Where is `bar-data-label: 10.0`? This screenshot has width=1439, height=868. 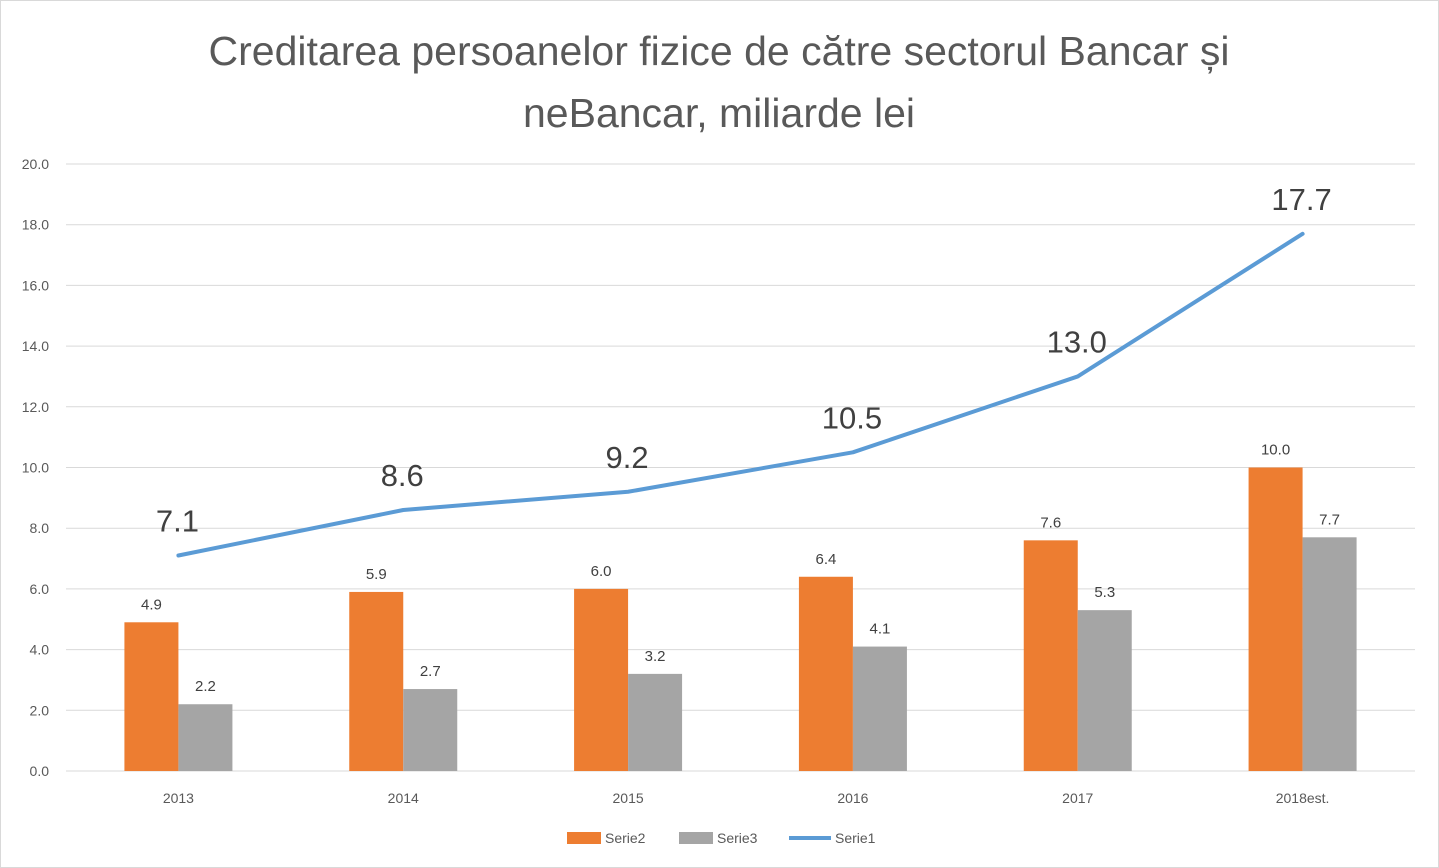 bar-data-label: 10.0 is located at coordinates (1275, 450).